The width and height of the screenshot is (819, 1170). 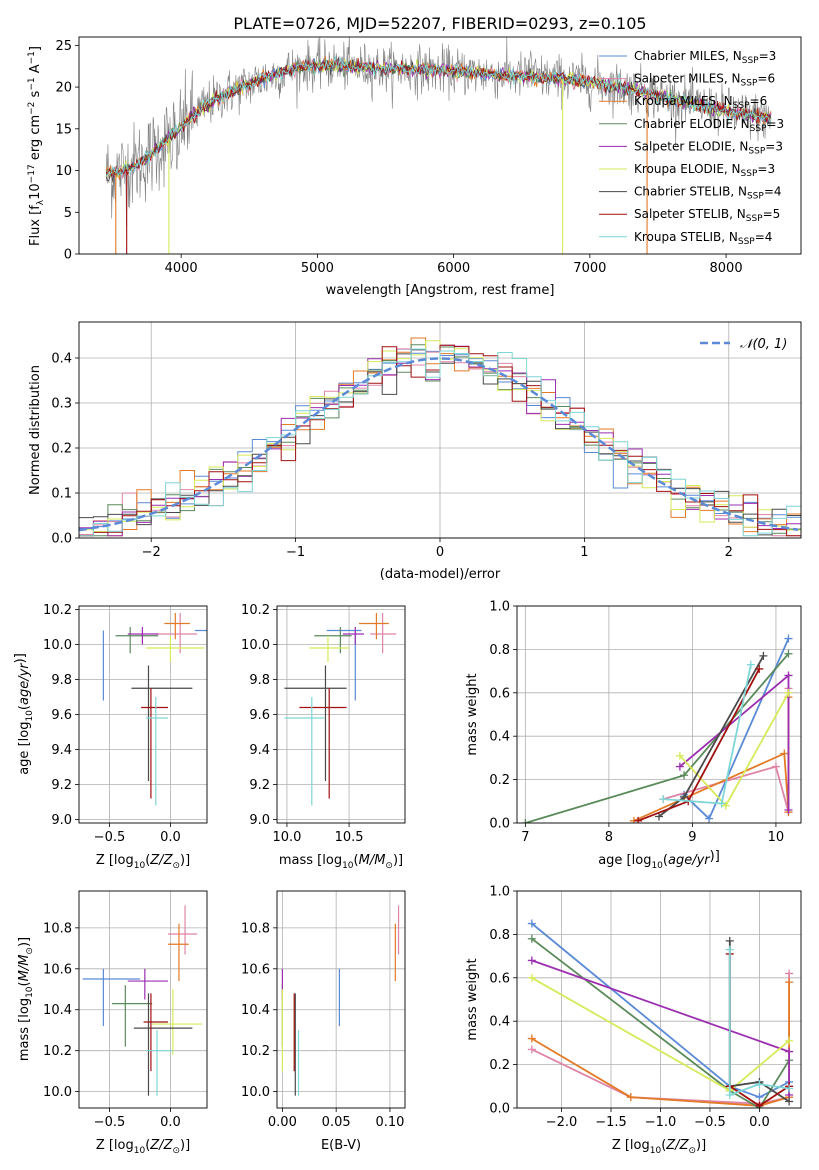 I want to click on x-tick-label: 6000, so click(x=453, y=268).